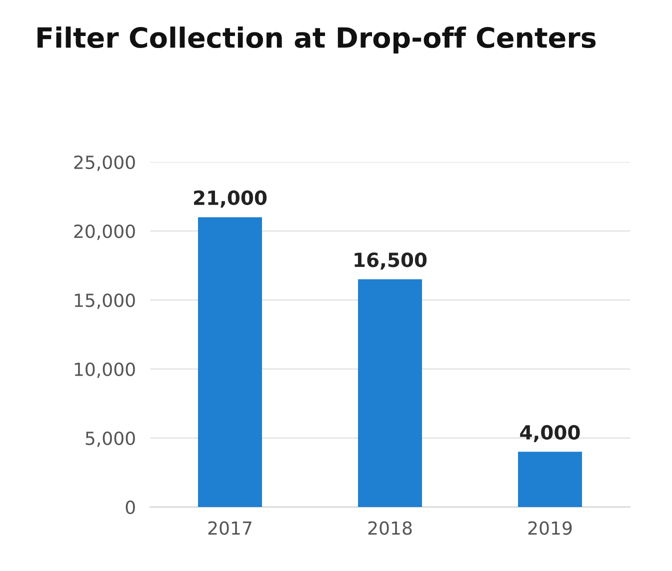  Describe the element at coordinates (230, 528) in the screenshot. I see `x-tick-label: 2017` at that location.